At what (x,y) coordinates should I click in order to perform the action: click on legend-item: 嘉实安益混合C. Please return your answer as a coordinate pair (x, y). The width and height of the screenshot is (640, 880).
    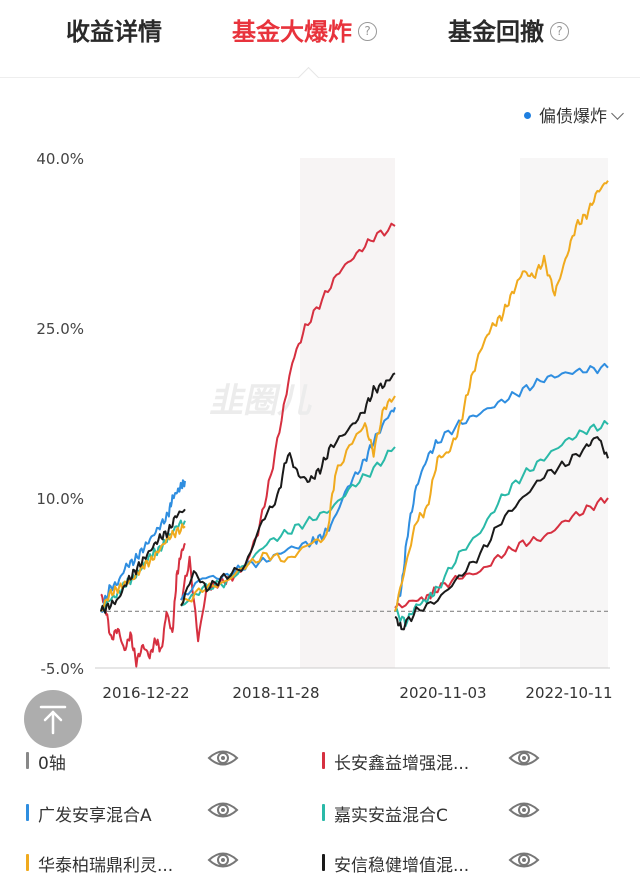
    Looking at the image, I should click on (467, 813).